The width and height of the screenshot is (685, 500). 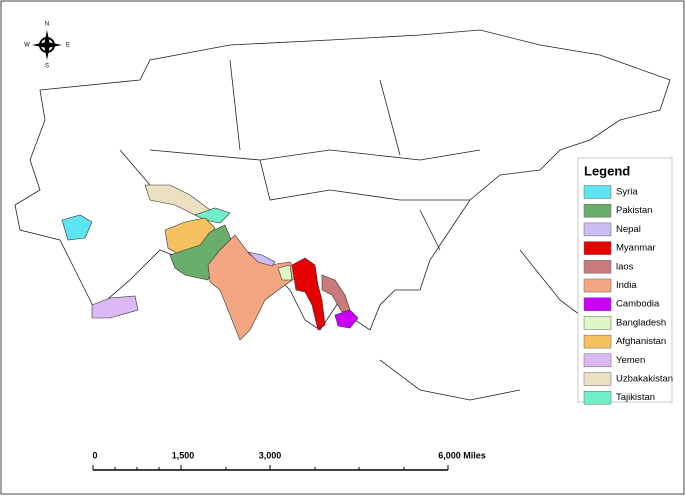 I want to click on compass: N S E W, so click(x=47, y=46).